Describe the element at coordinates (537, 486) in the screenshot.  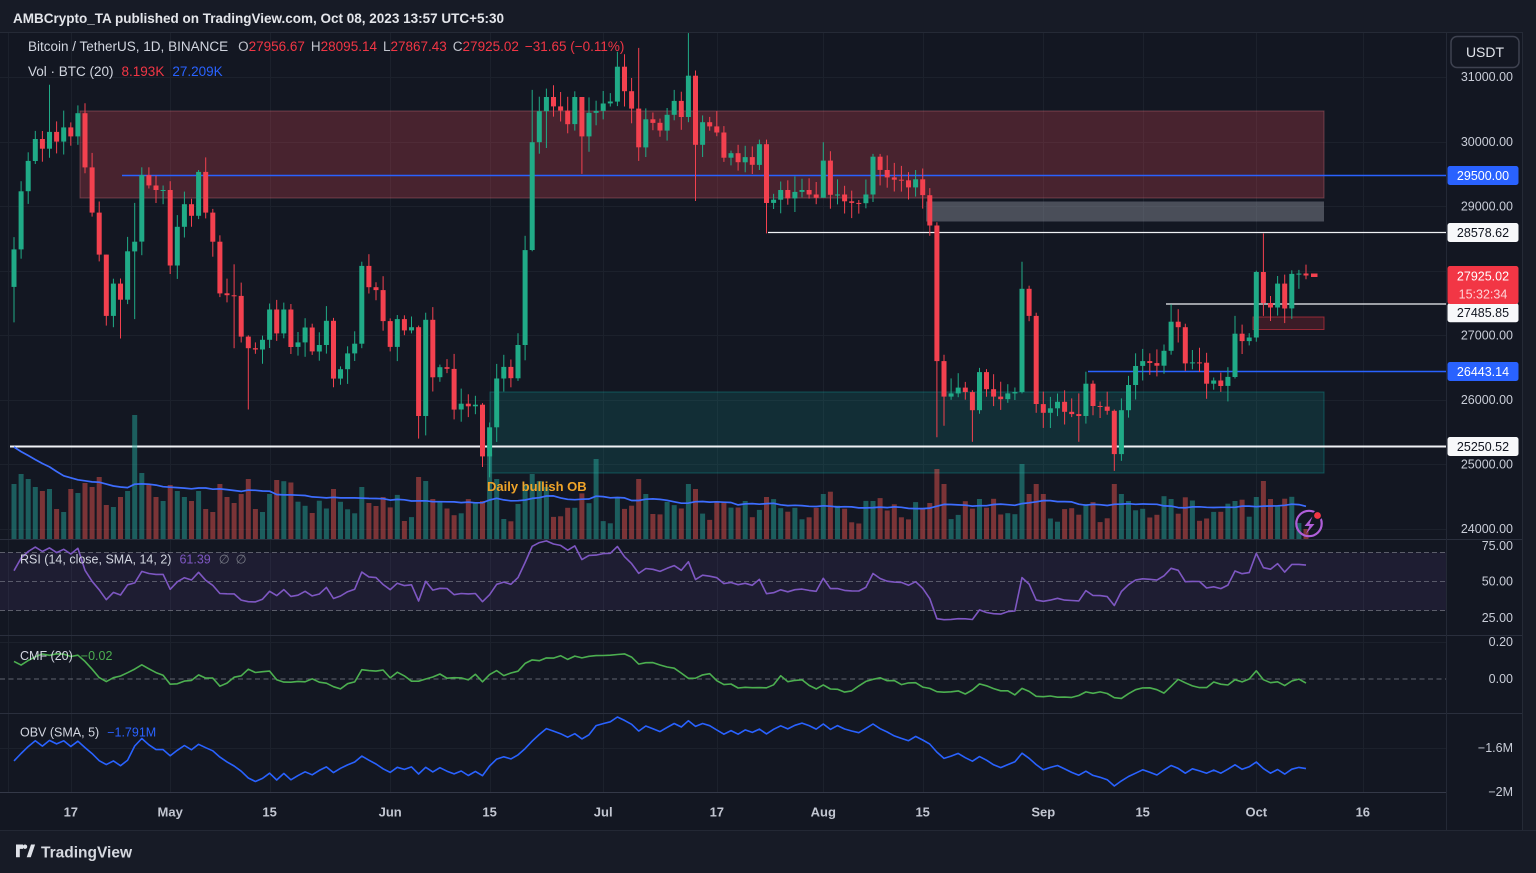
I see `svg-text: Daily bullish OB` at that location.